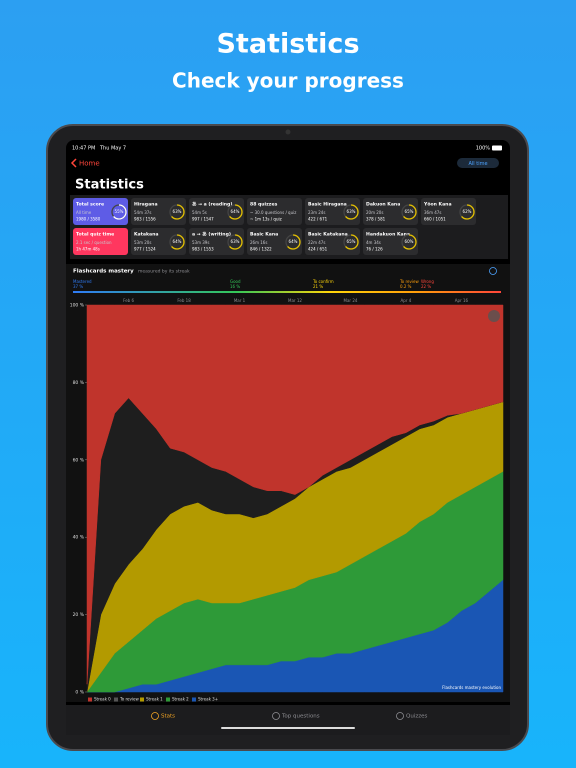 The height and width of the screenshot is (768, 576). Describe the element at coordinates (427, 281) in the screenshot. I see `level-label: Wrong` at that location.